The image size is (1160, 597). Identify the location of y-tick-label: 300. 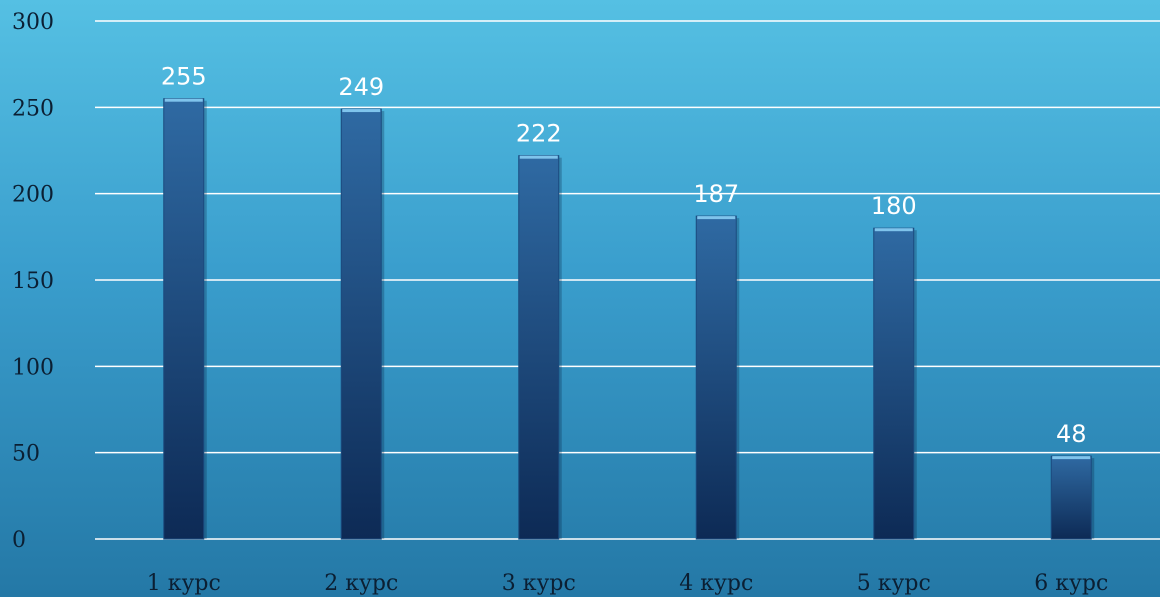
(33, 22).